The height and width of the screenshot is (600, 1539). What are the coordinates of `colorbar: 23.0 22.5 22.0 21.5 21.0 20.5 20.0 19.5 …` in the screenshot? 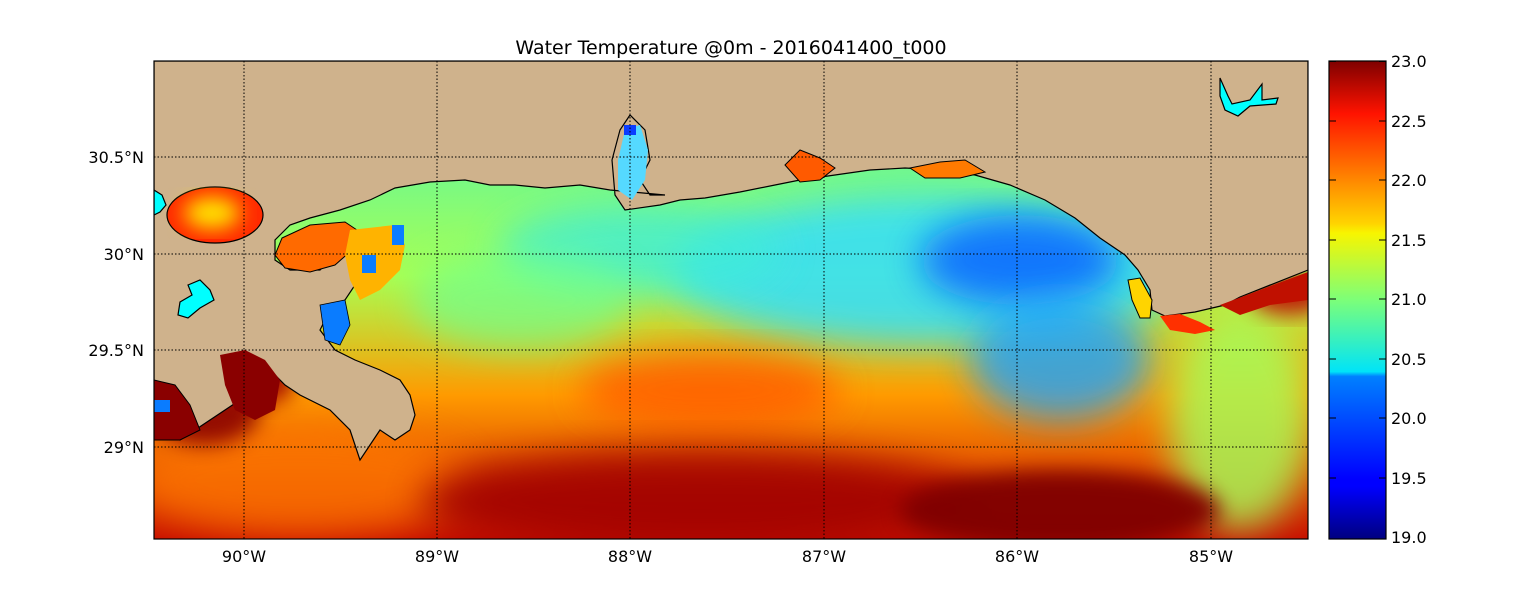 It's located at (1377, 299).